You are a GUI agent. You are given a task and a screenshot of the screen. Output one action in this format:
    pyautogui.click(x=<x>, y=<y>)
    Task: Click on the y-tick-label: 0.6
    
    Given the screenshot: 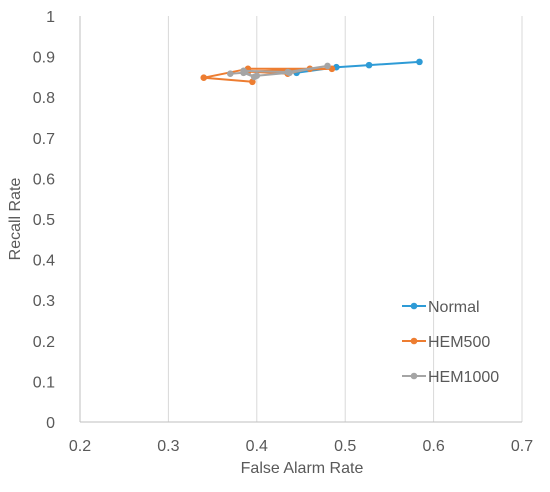 What is the action you would take?
    pyautogui.click(x=44, y=179)
    